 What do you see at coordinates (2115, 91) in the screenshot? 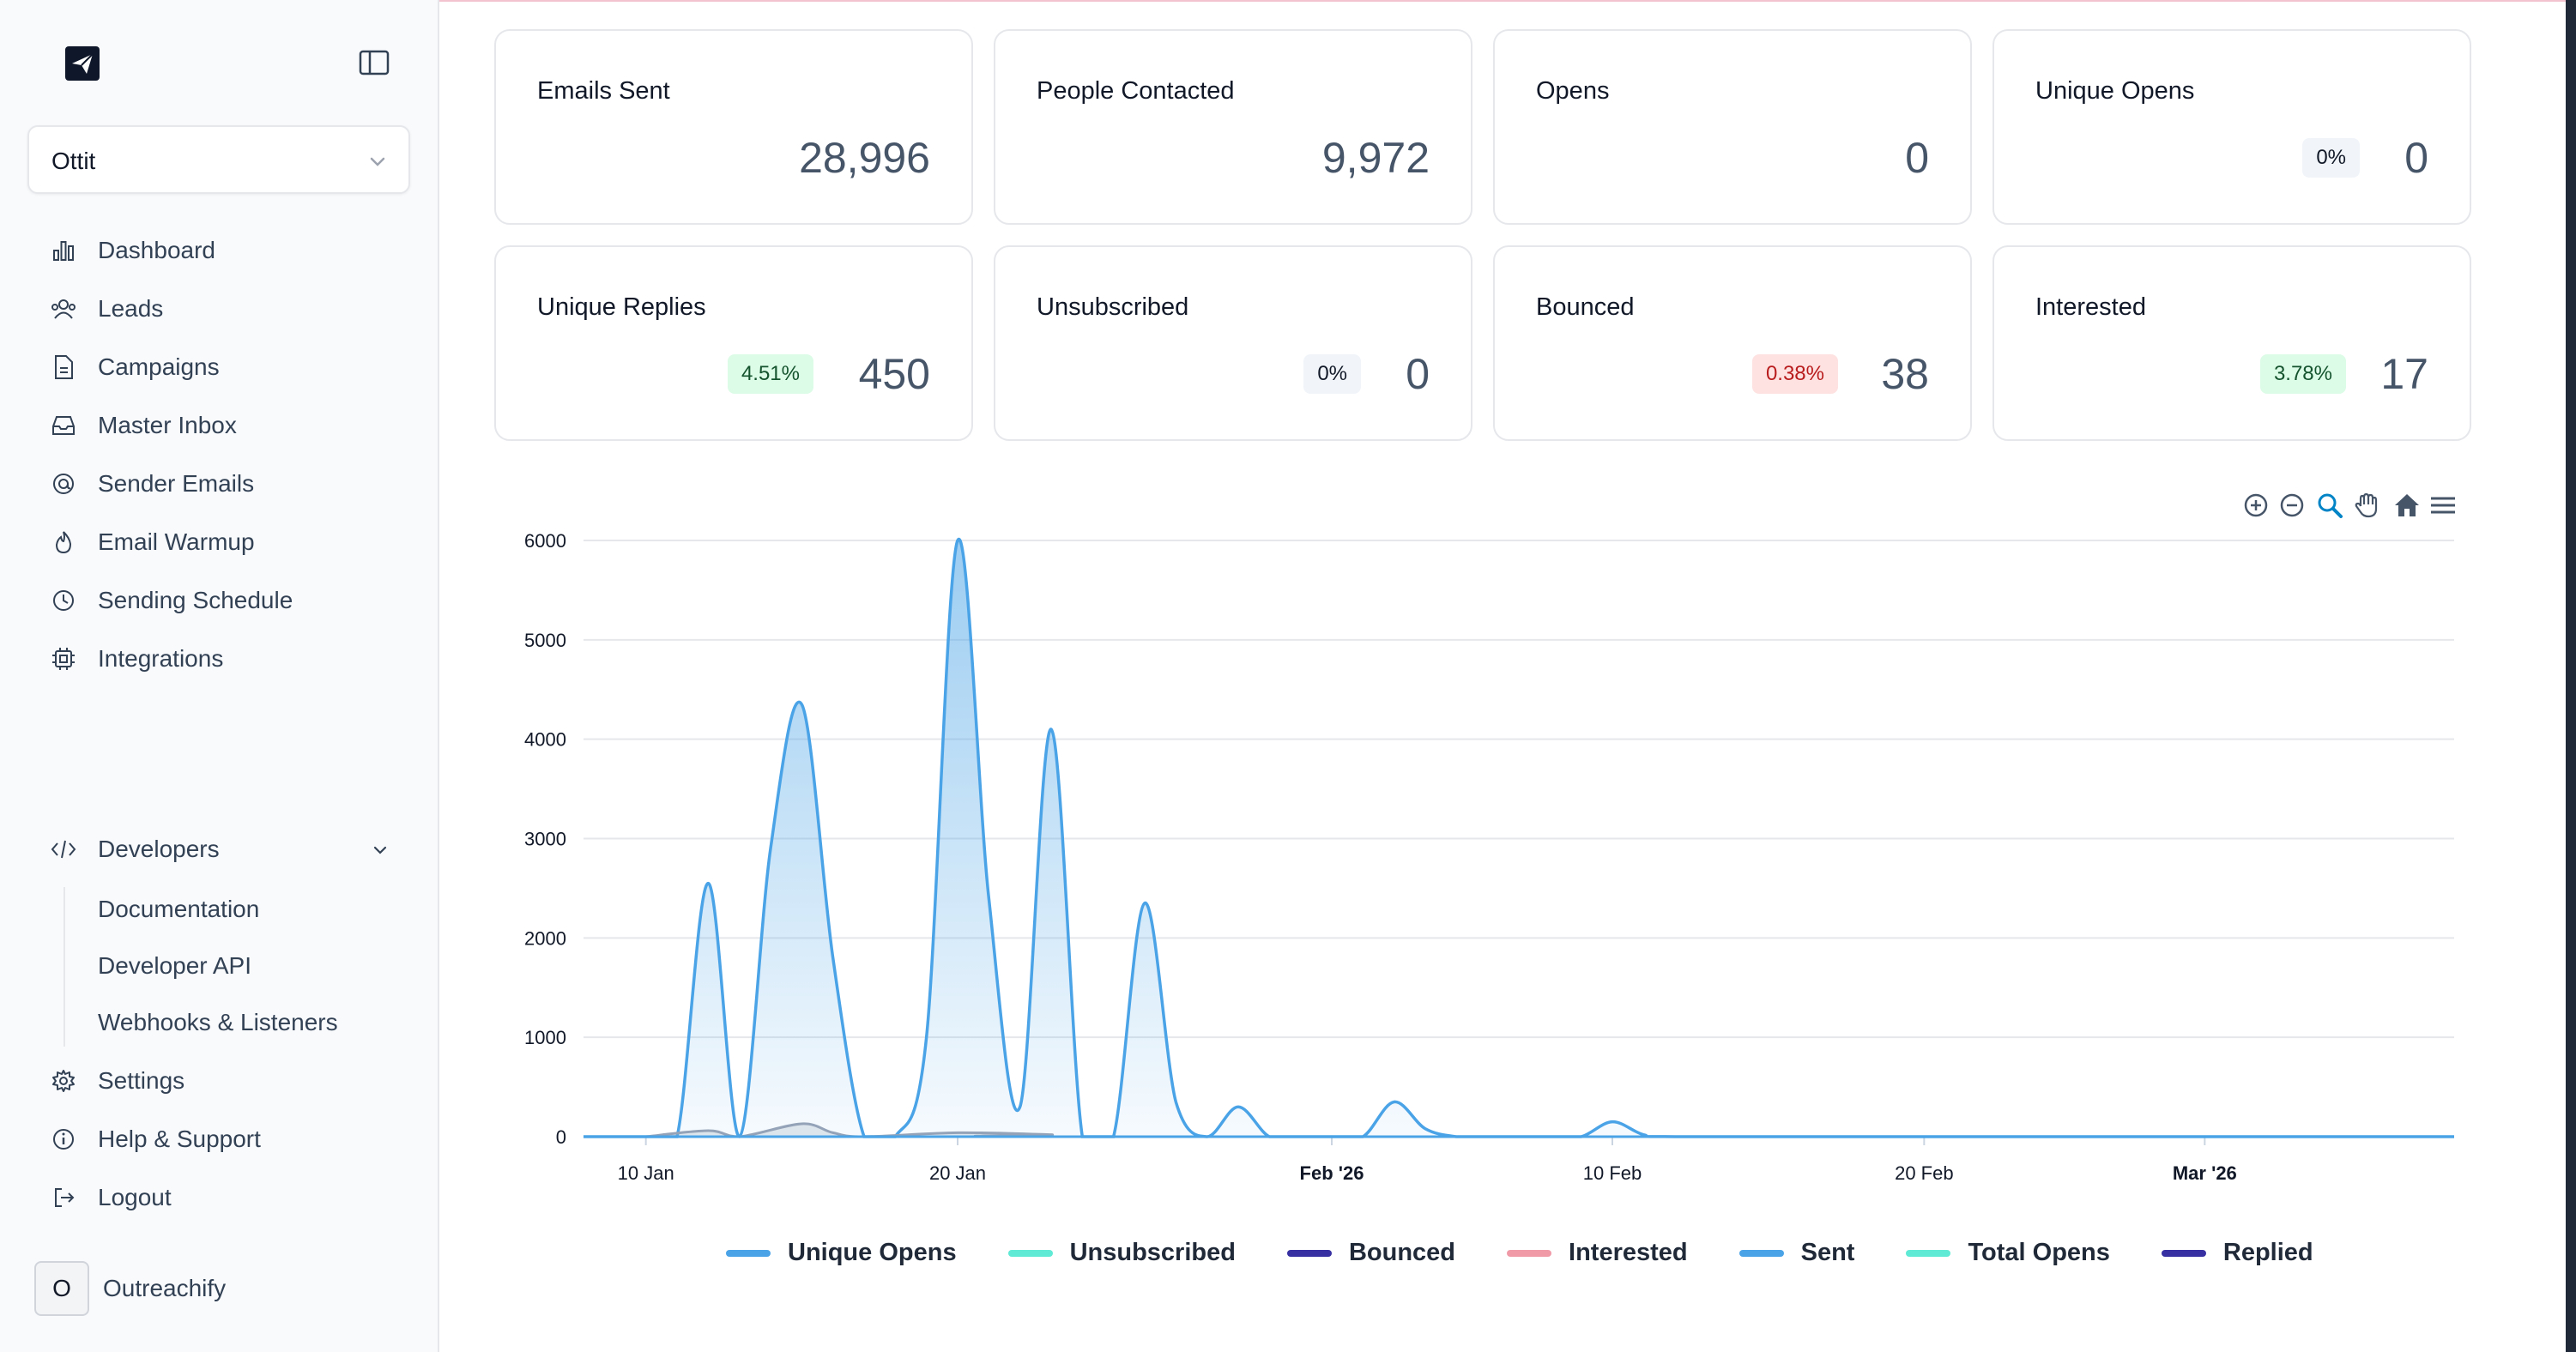
I see `stat-title: Unique Opens` at bounding box center [2115, 91].